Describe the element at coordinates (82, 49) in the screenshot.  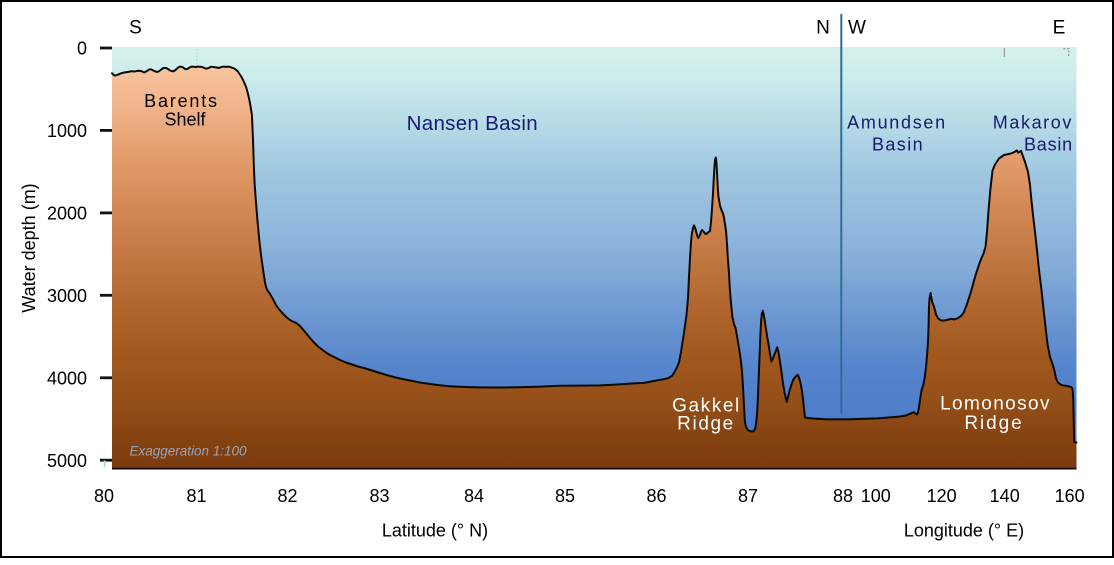
I see `svg-text: 0` at that location.